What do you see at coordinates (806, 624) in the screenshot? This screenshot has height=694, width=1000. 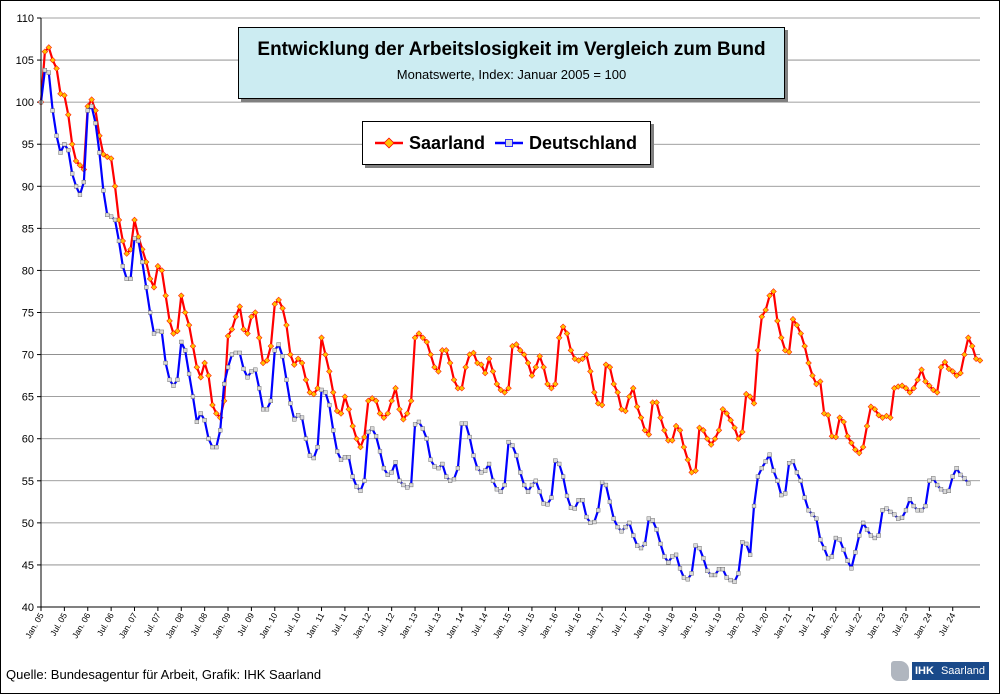 I see `x-tick-label: Jul. 21` at bounding box center [806, 624].